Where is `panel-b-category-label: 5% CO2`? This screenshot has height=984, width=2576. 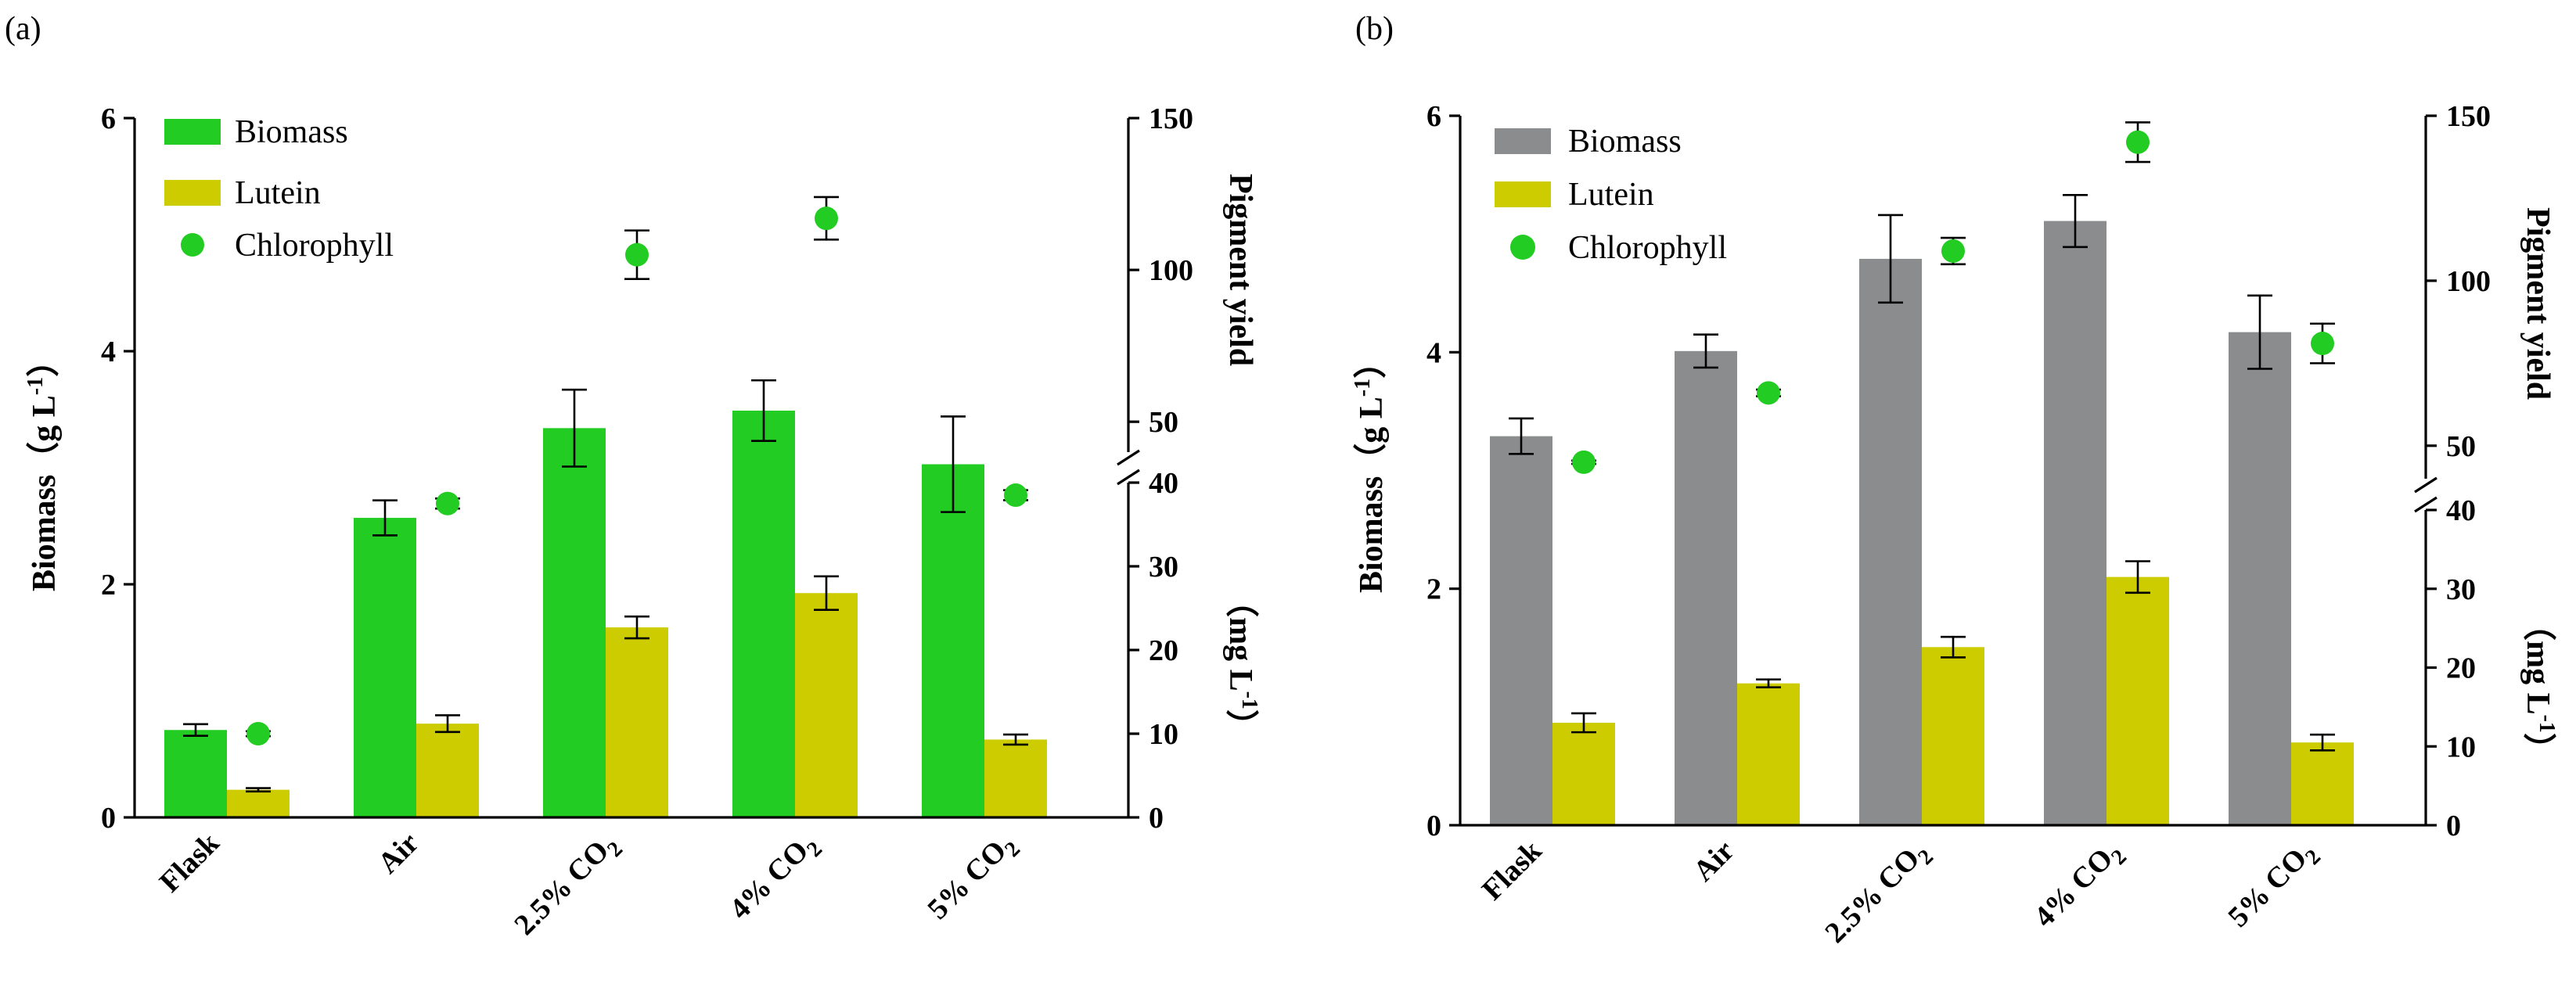 panel-b-category-label: 5% CO2 is located at coordinates (2274, 887).